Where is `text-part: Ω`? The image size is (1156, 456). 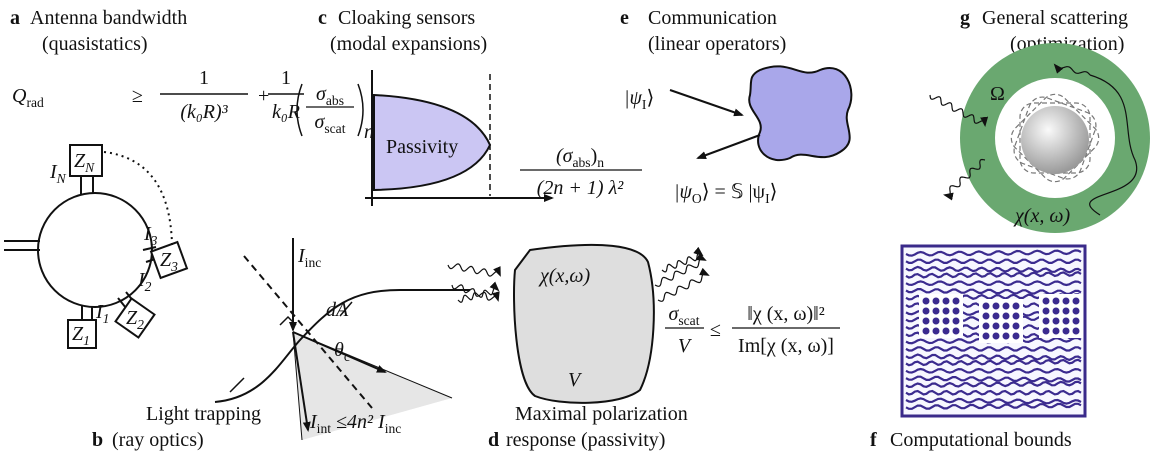
text-part: Ω is located at coordinates (997, 94).